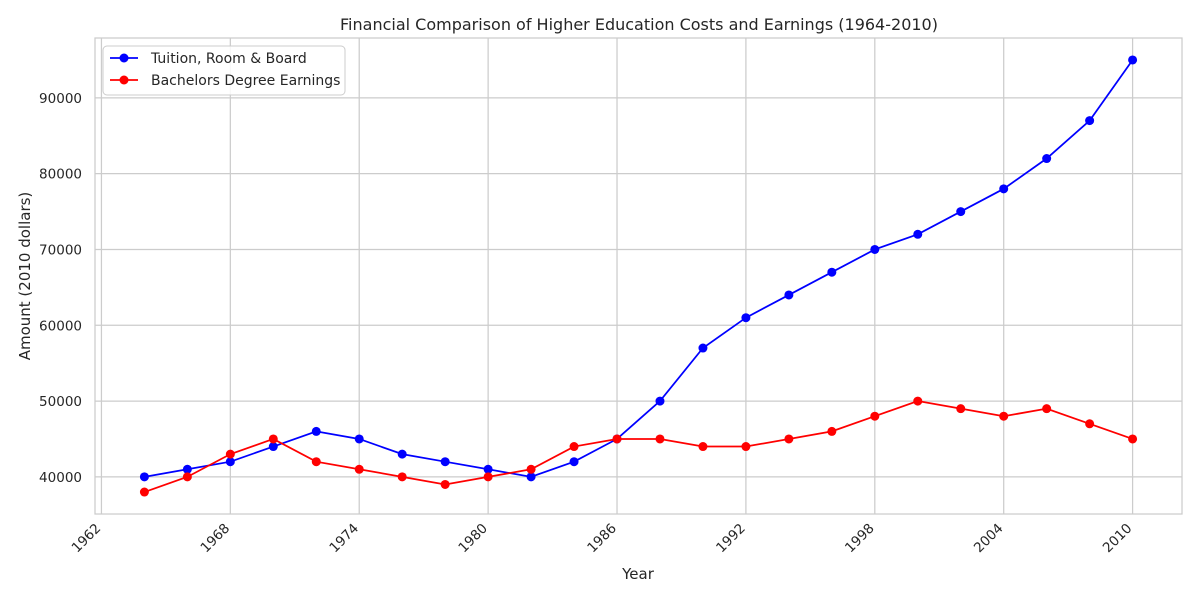 This screenshot has height=600, width=1200. I want to click on x-axis-label: Year, so click(638, 574).